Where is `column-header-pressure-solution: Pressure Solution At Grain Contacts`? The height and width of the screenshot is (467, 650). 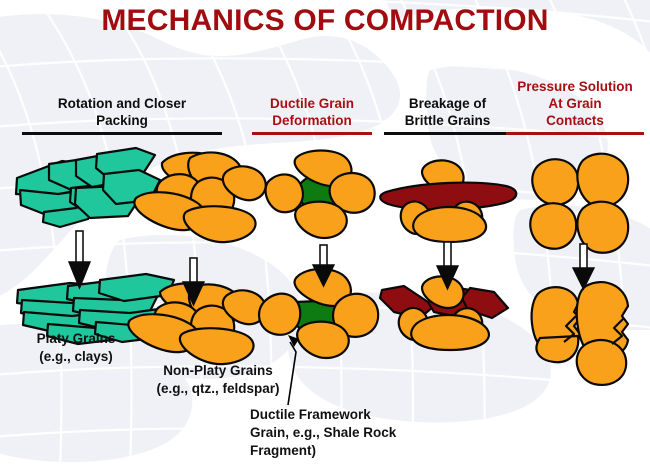
column-header-pressure-solution: Pressure Solution At Grain Contacts is located at coordinates (575, 106).